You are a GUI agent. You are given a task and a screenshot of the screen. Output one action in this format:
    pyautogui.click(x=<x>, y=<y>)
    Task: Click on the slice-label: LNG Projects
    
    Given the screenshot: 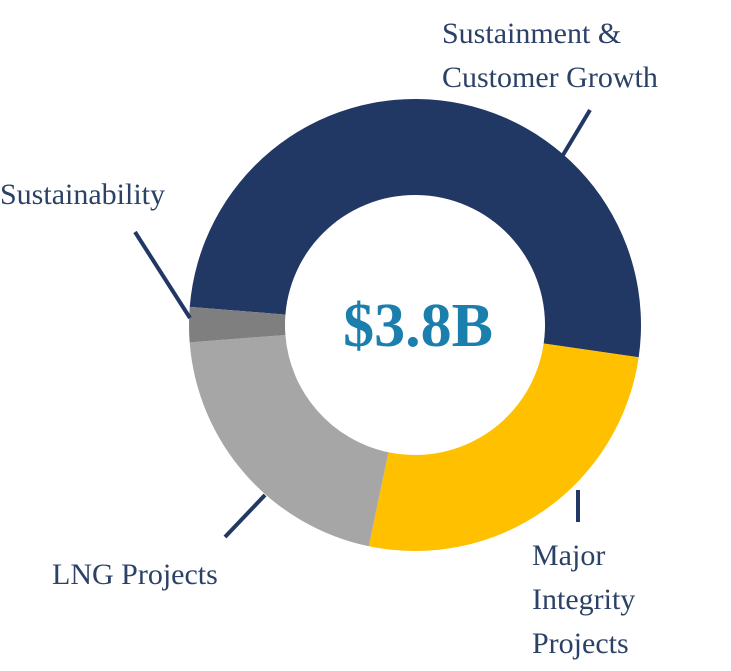 What is the action you would take?
    pyautogui.click(x=135, y=574)
    